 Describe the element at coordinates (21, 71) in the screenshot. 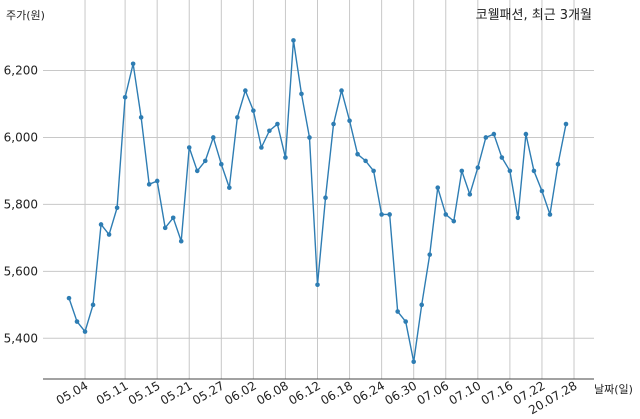

I see `y-tick-label: 6,200` at that location.